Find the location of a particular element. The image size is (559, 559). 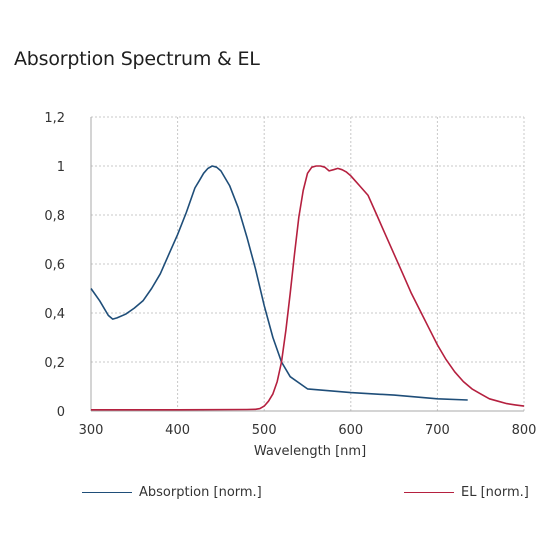

legend-absorption: Absorption [norm.] is located at coordinates (172, 492).